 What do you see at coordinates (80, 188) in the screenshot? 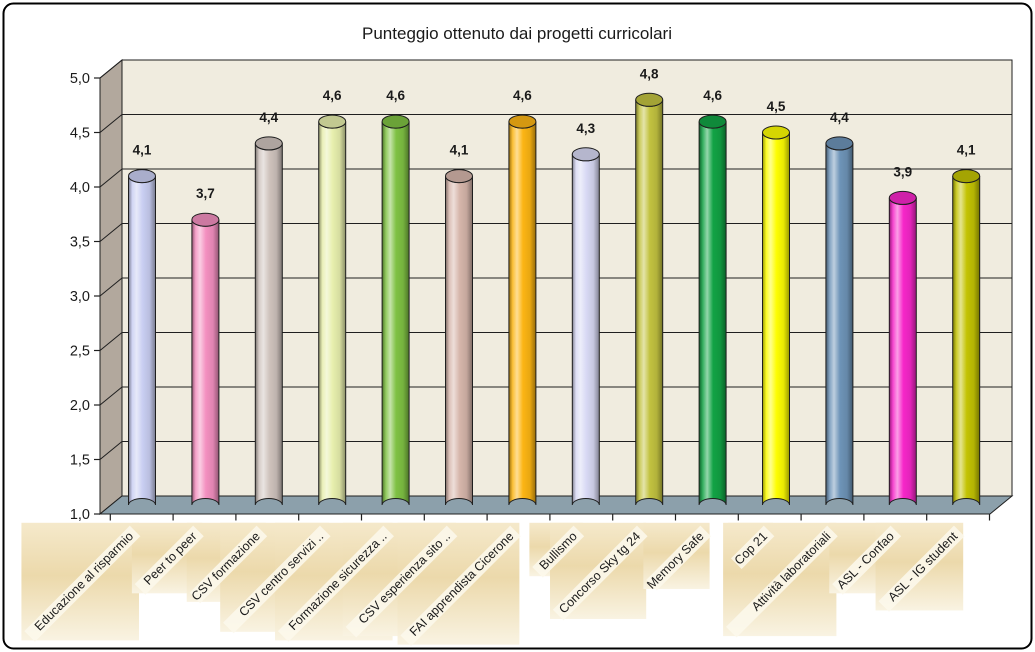
I see `y-tick-label: 4,0` at bounding box center [80, 188].